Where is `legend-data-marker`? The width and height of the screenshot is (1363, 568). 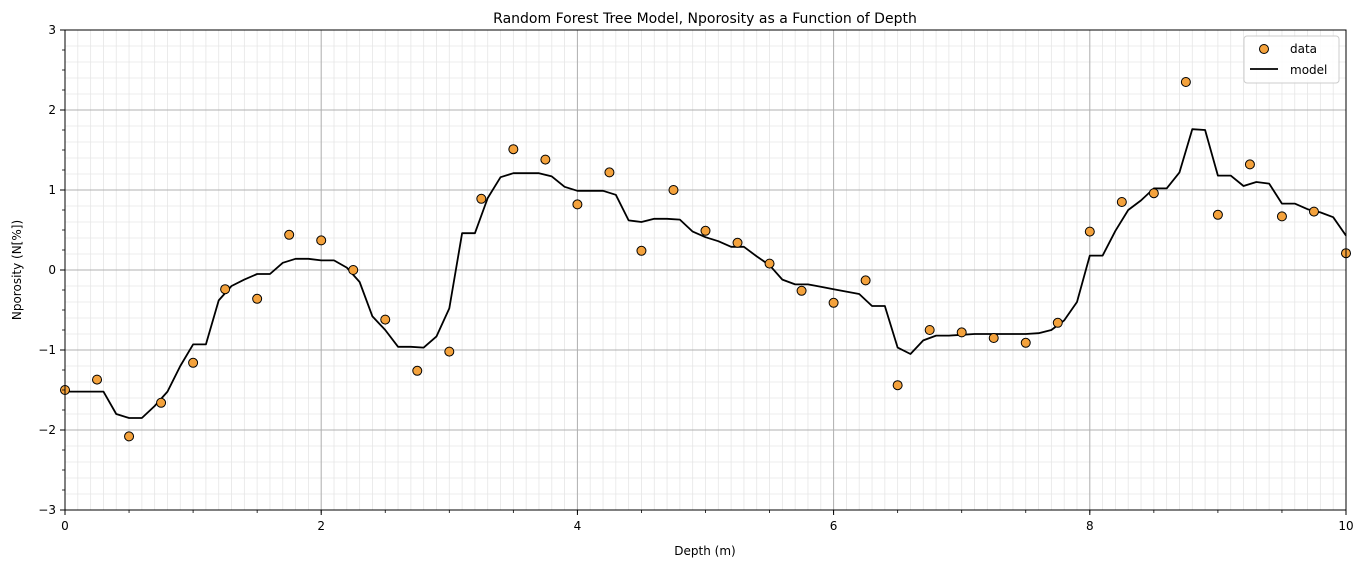
legend-data-marker is located at coordinates (1264, 49).